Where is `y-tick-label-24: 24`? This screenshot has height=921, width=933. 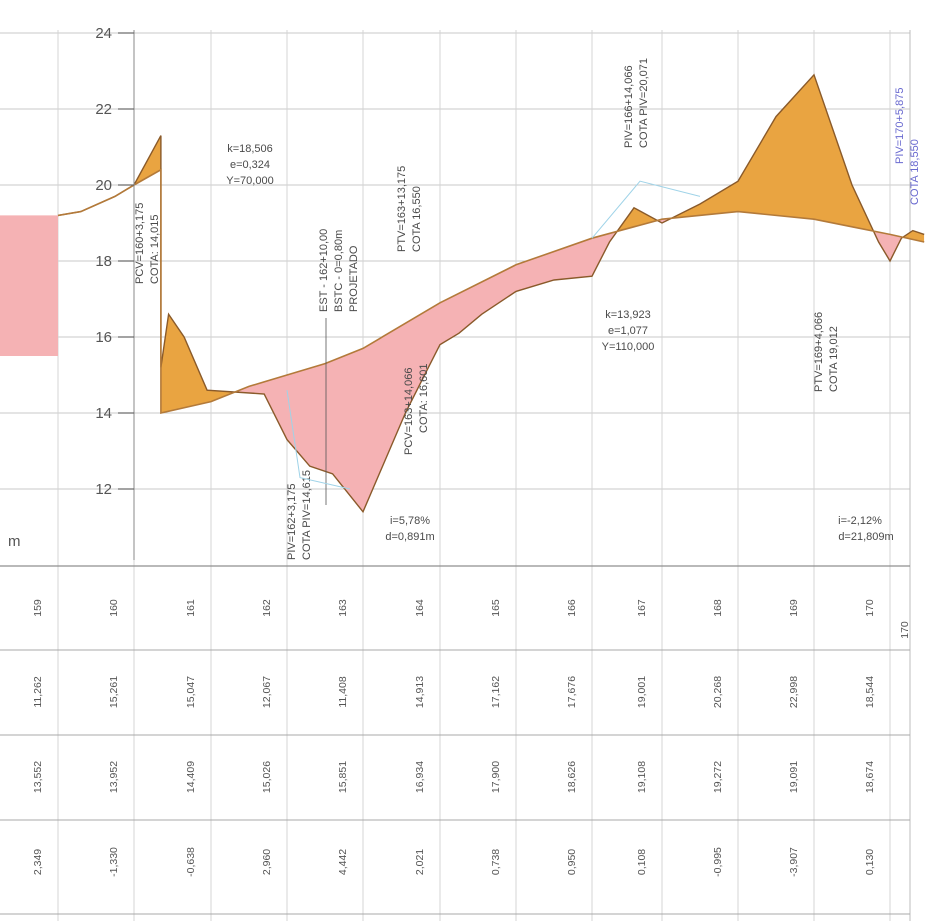
y-tick-label-24: 24 is located at coordinates (103, 33).